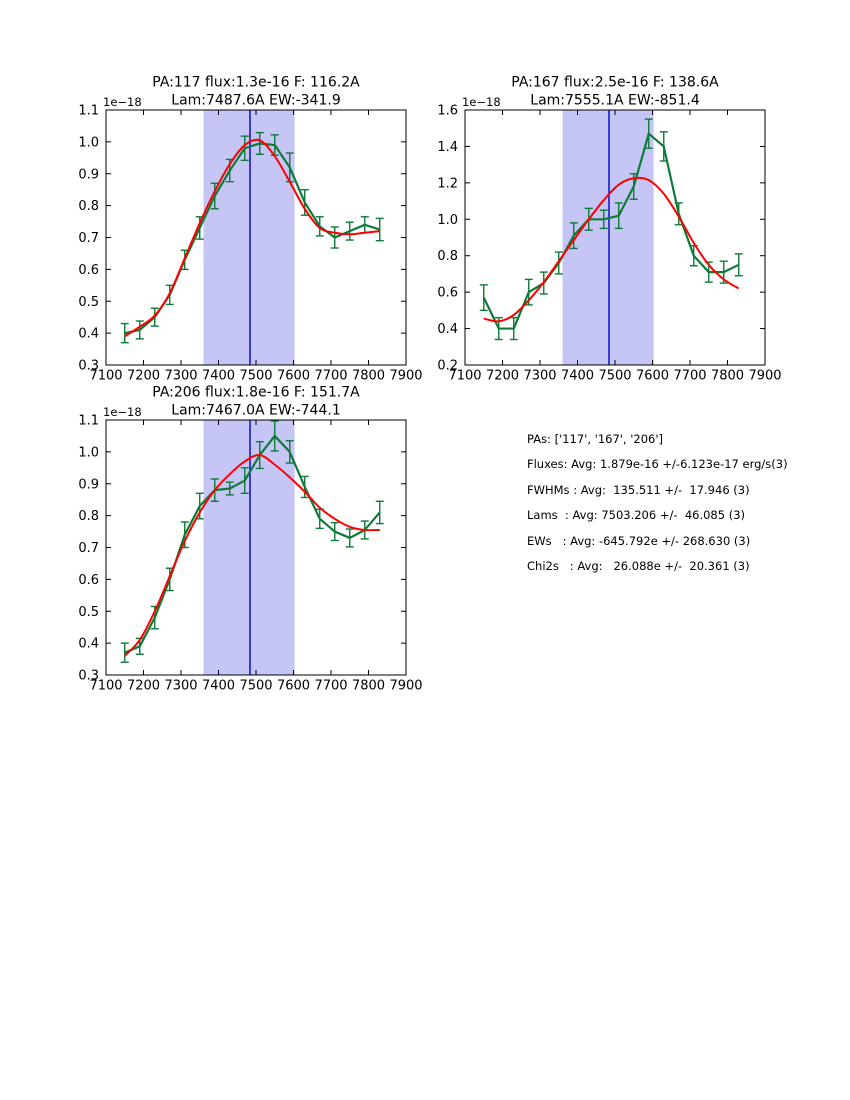 The image size is (850, 1100). What do you see at coordinates (255, 411) in the screenshot?
I see `chart-title-line2: Lam:7467.0A EW:-744.1` at bounding box center [255, 411].